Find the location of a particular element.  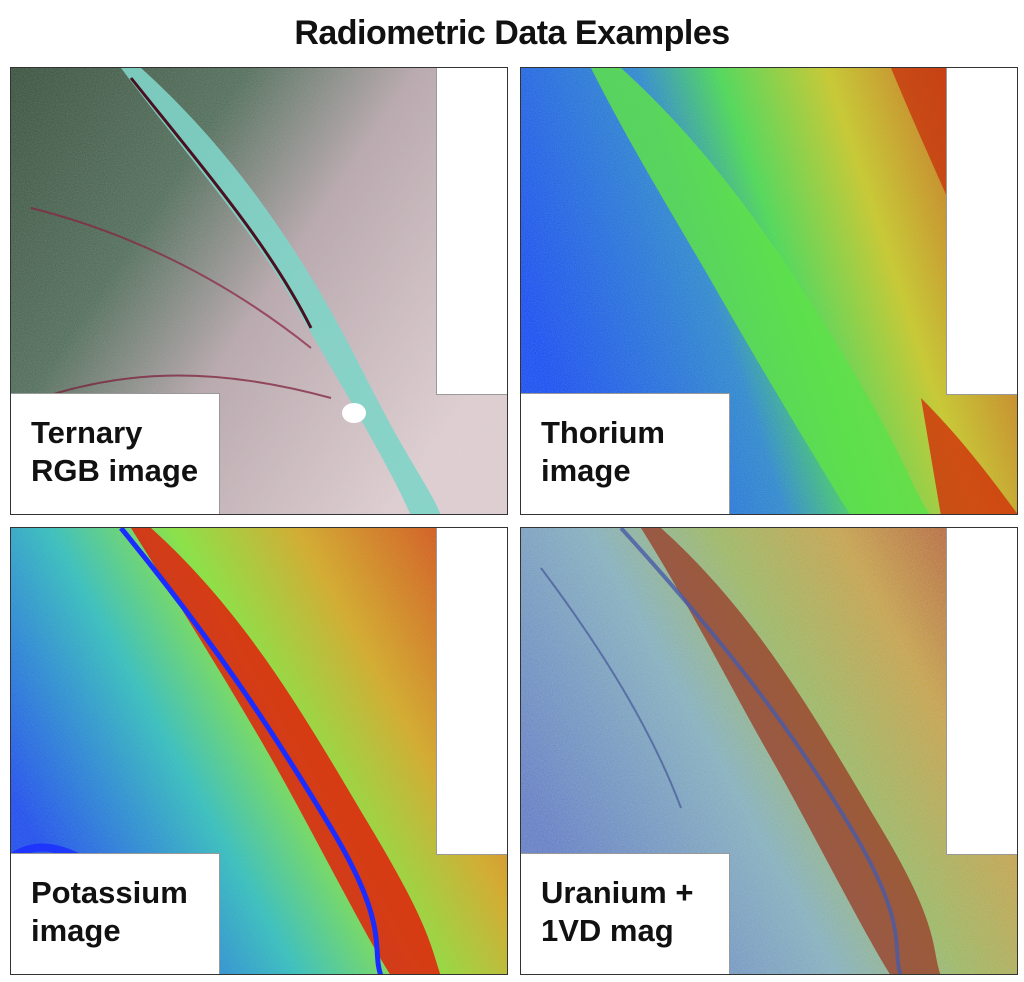

label-box: Potassium image is located at coordinates (115, 913).